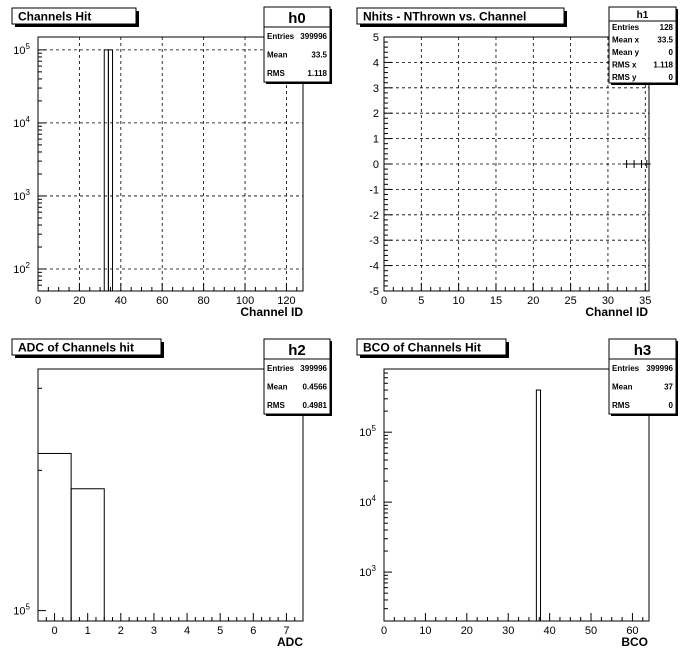 The image size is (689, 661). What do you see at coordinates (162, 301) in the screenshot?
I see `x-tick-label: 60` at bounding box center [162, 301].